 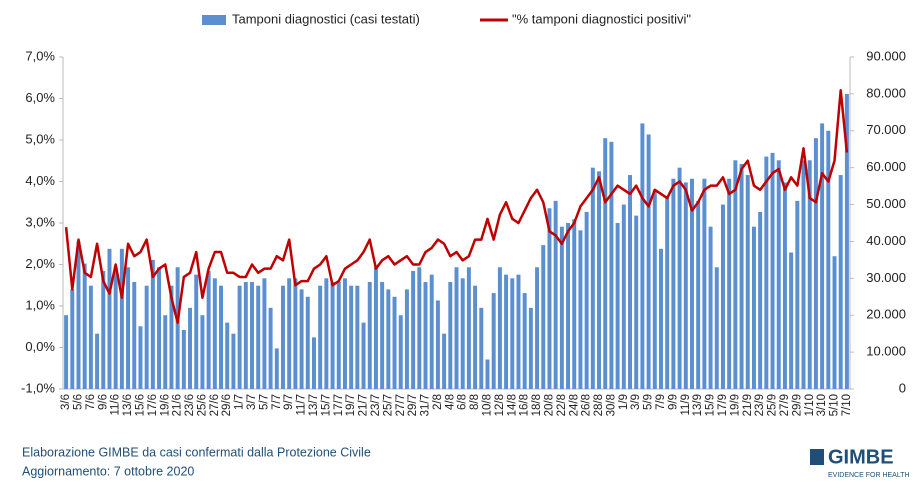 What do you see at coordinates (413, 405) in the screenshot?
I see `x-tick-label: 29/7` at bounding box center [413, 405].